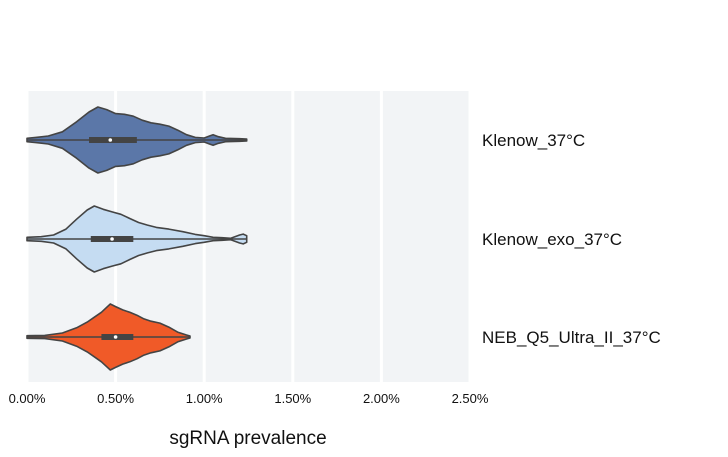 The width and height of the screenshot is (728, 457). I want to click on violin-iqr-box, so click(113, 140).